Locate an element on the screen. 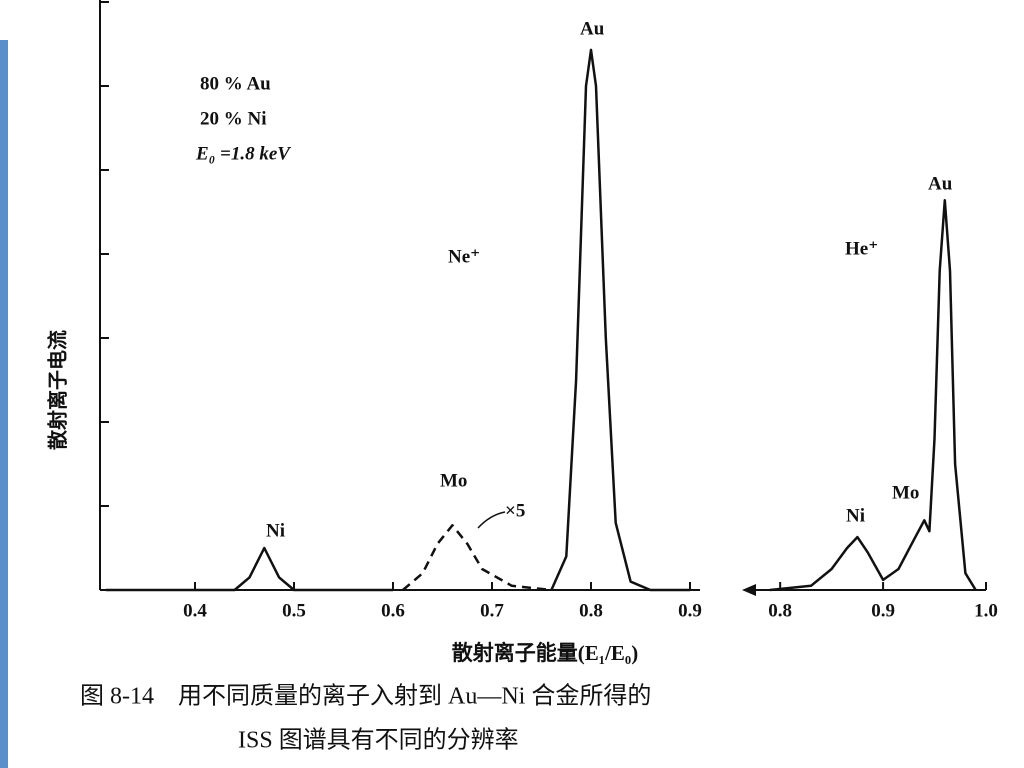 The height and width of the screenshot is (768, 1024). annotation: 20 % Ni is located at coordinates (233, 118).